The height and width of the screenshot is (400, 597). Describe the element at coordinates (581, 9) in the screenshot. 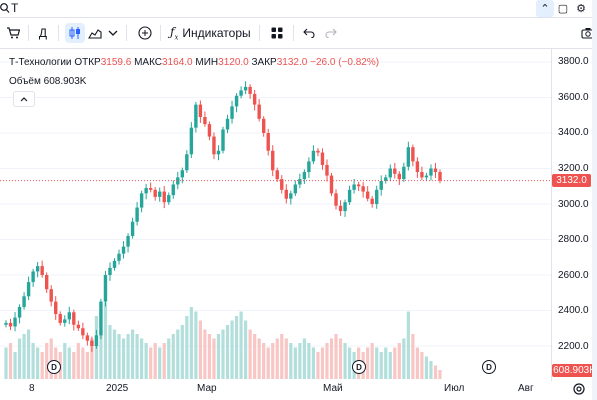

I see `settings-icon: ⚙` at that location.